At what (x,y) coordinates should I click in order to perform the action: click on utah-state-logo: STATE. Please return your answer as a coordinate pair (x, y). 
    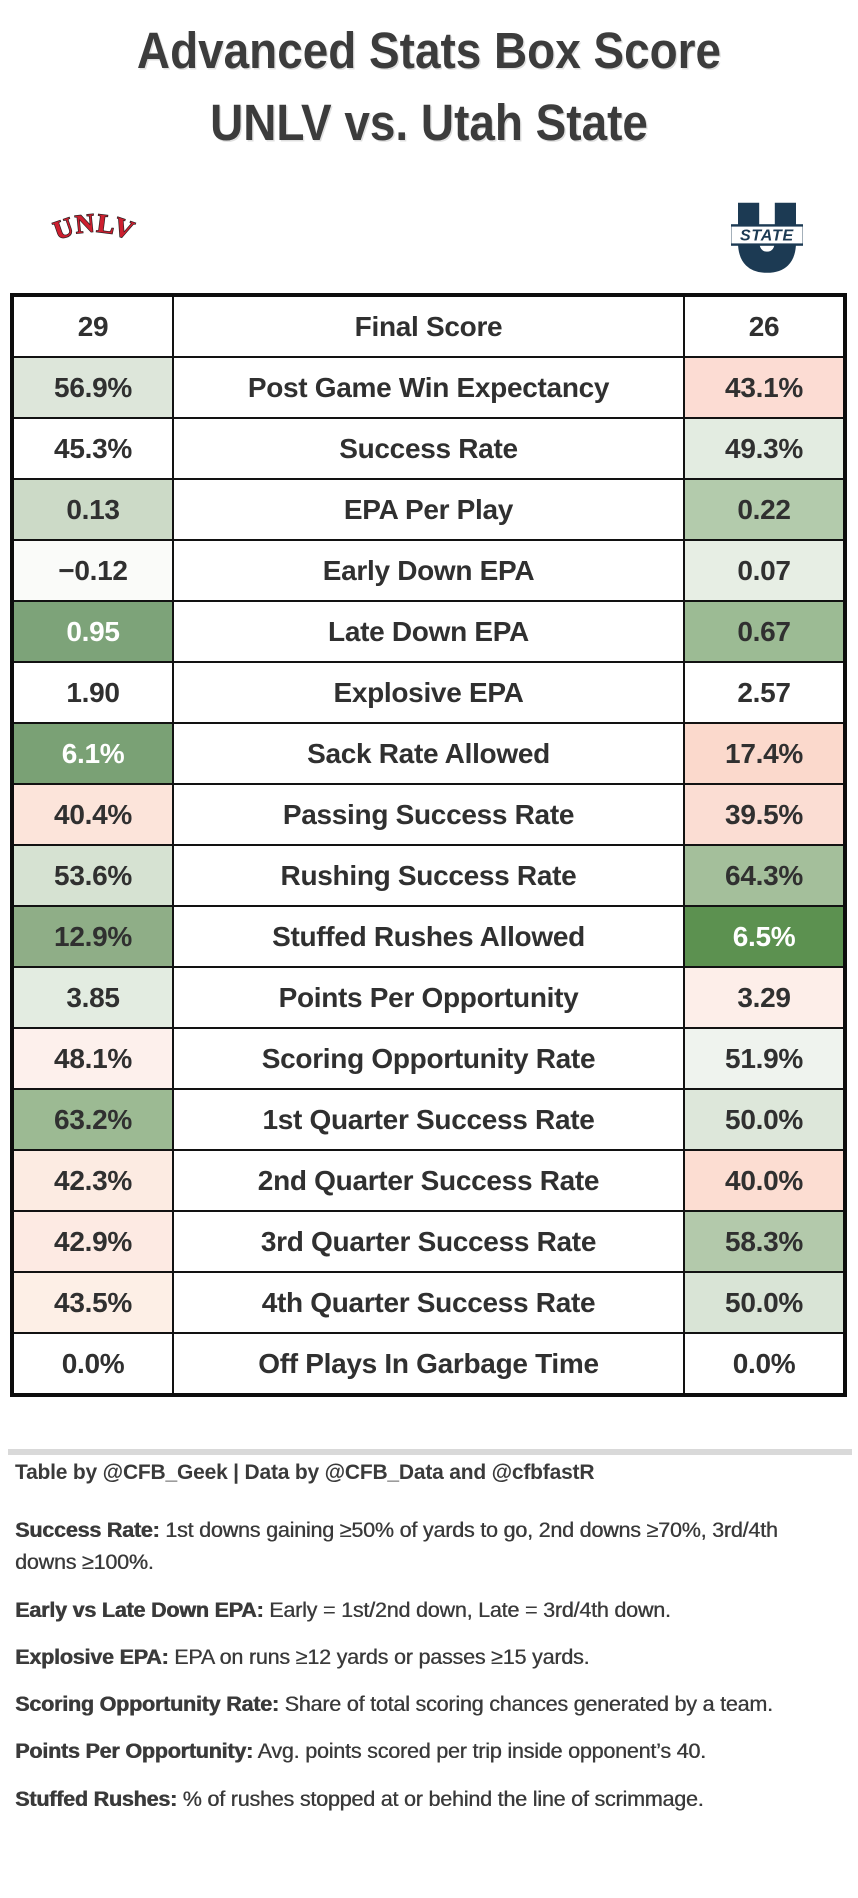
    Looking at the image, I should click on (767, 238).